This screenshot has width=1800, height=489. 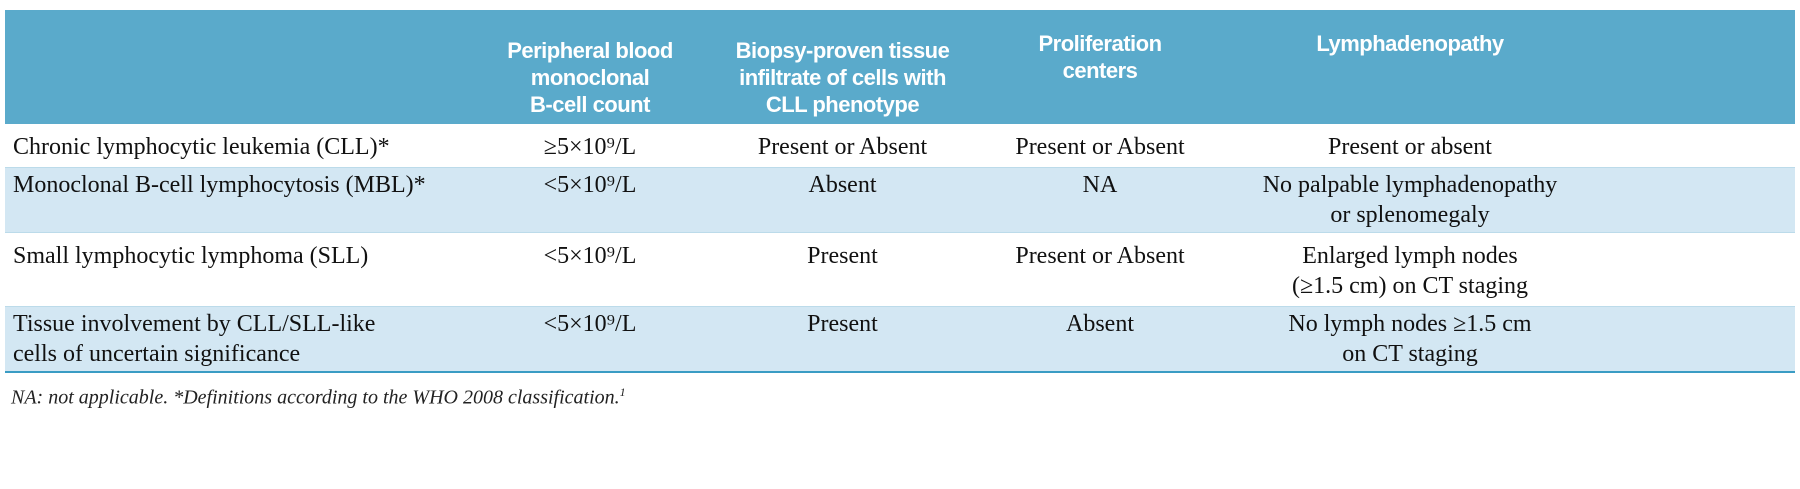 What do you see at coordinates (1410, 185) in the screenshot?
I see `cell-line: No palpable lymphadenopathy` at bounding box center [1410, 185].